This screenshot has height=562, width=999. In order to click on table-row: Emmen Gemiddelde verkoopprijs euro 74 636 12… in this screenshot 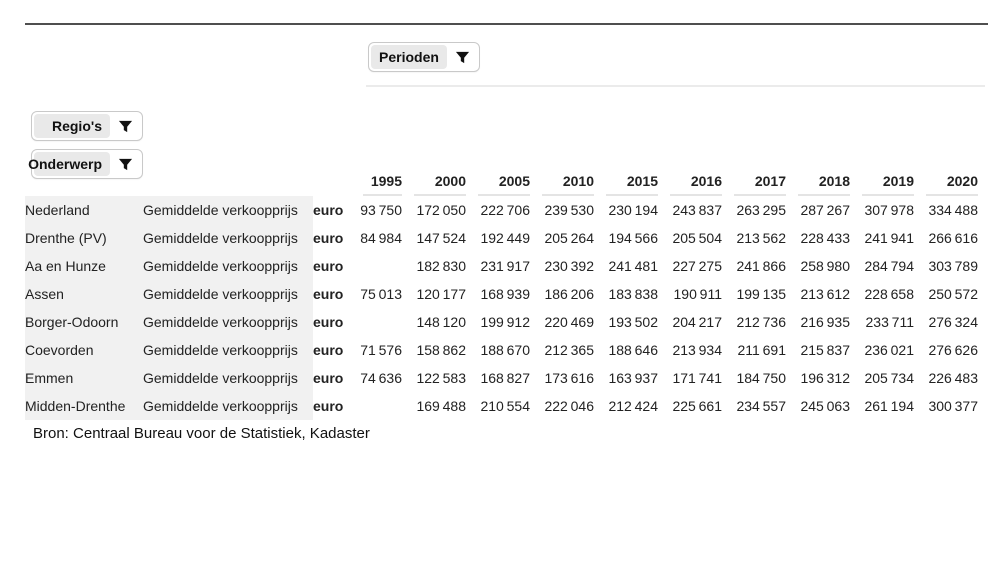, I will do `click(501, 378)`.